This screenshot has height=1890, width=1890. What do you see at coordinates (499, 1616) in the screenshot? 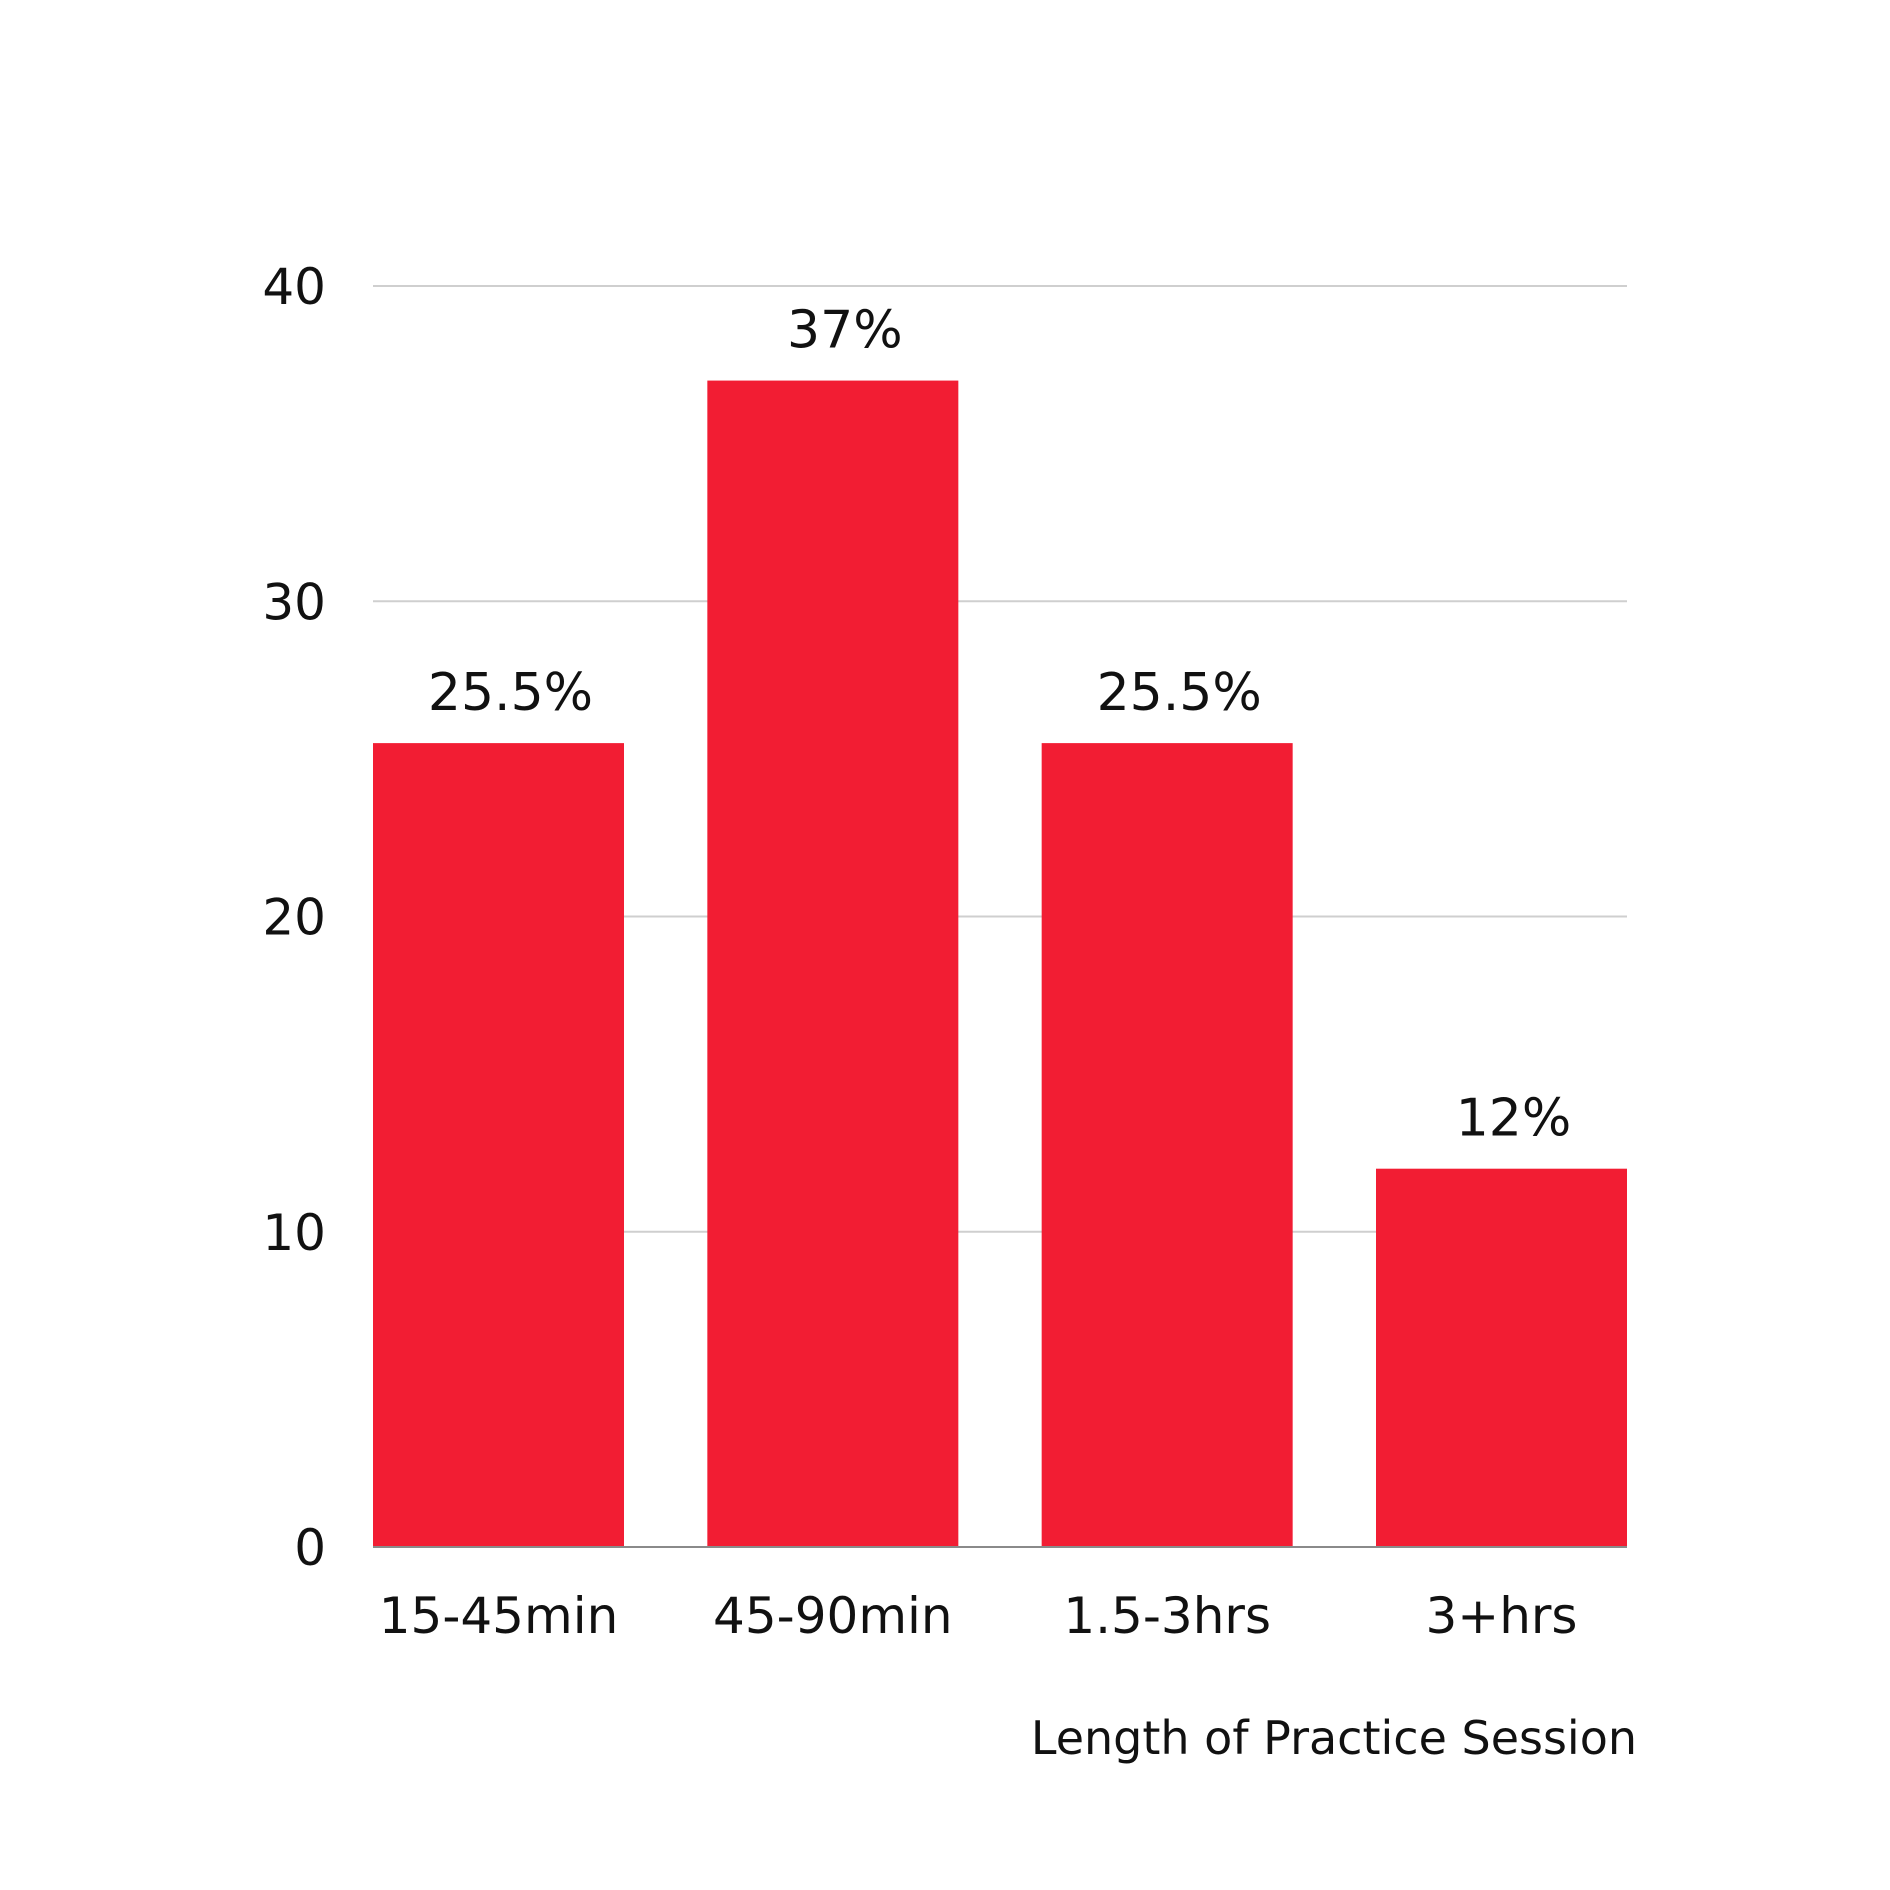
I see `x-tick-label: 15-45min` at bounding box center [499, 1616].